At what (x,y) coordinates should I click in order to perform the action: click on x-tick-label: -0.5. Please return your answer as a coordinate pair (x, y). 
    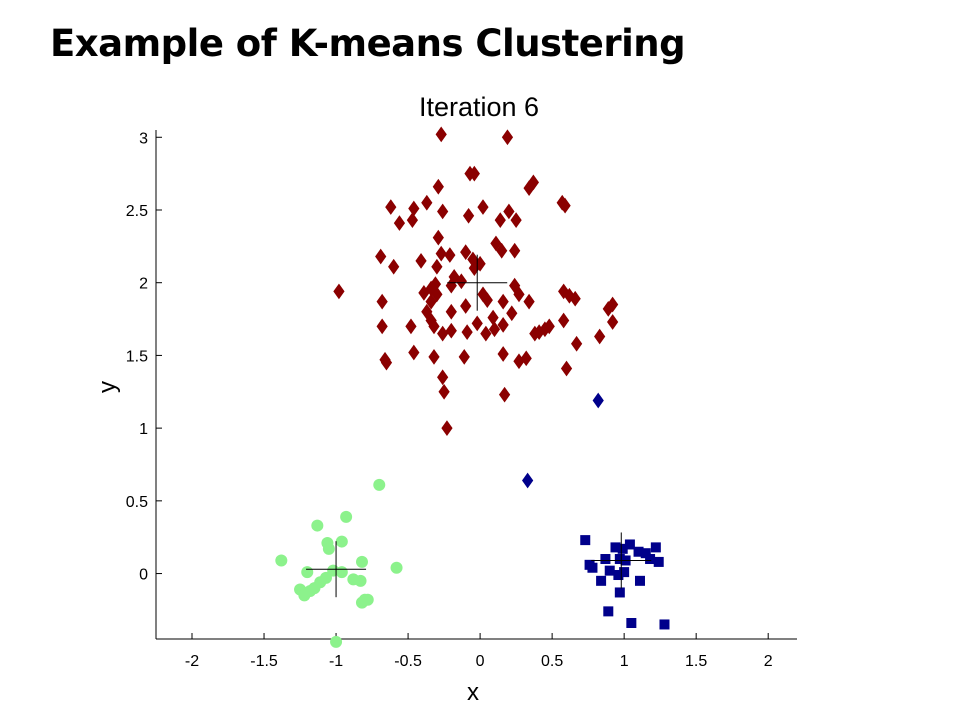
    Looking at the image, I should click on (408, 661).